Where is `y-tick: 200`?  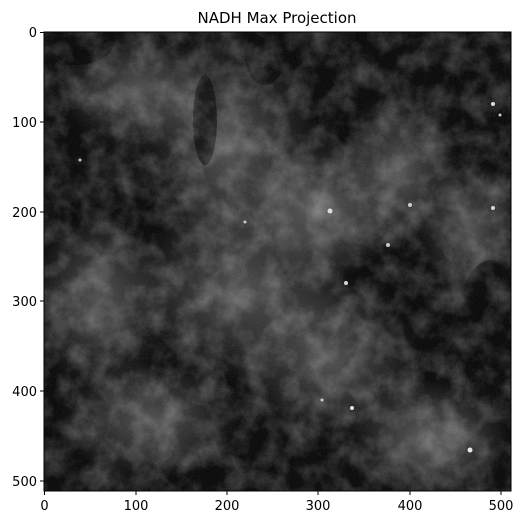
y-tick: 200 is located at coordinates (28, 213).